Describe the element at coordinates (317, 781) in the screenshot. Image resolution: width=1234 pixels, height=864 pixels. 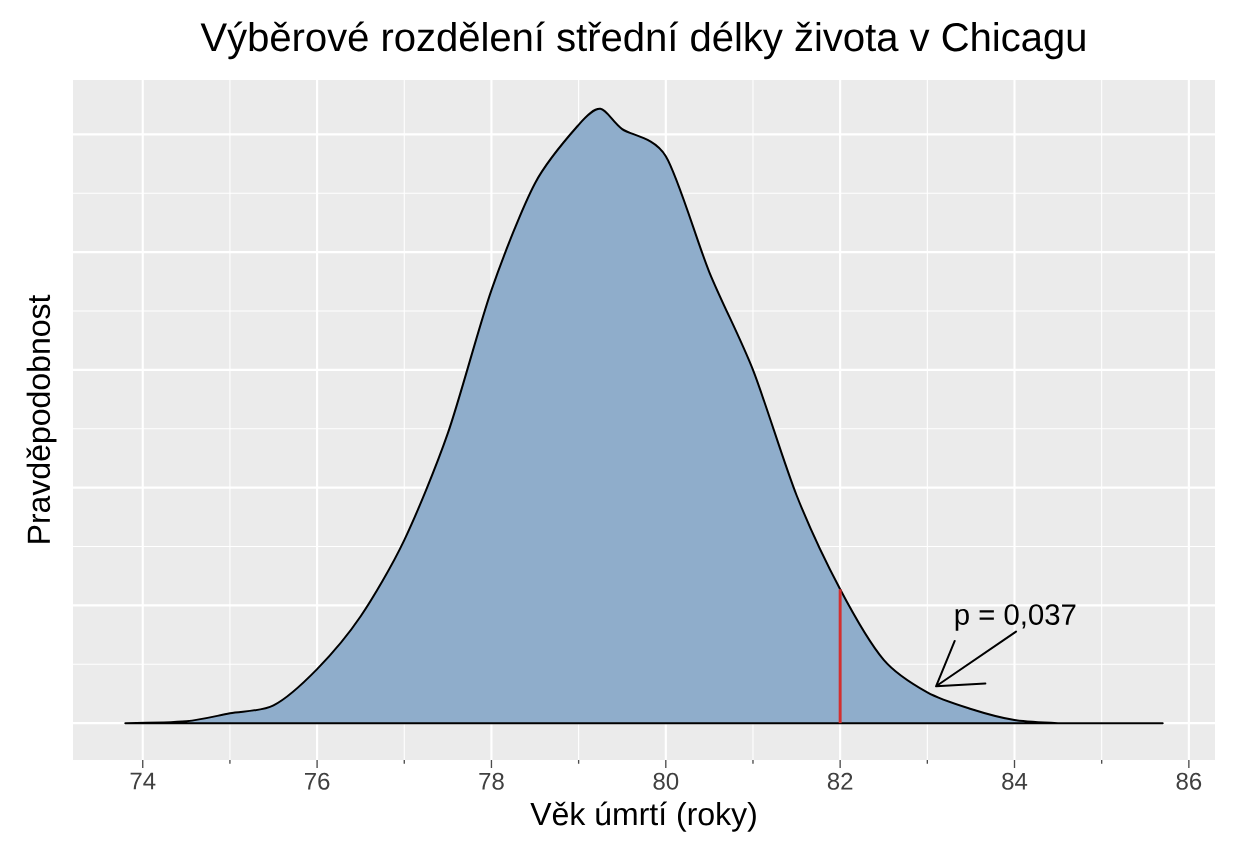
I see `x-tick-label: 76` at that location.